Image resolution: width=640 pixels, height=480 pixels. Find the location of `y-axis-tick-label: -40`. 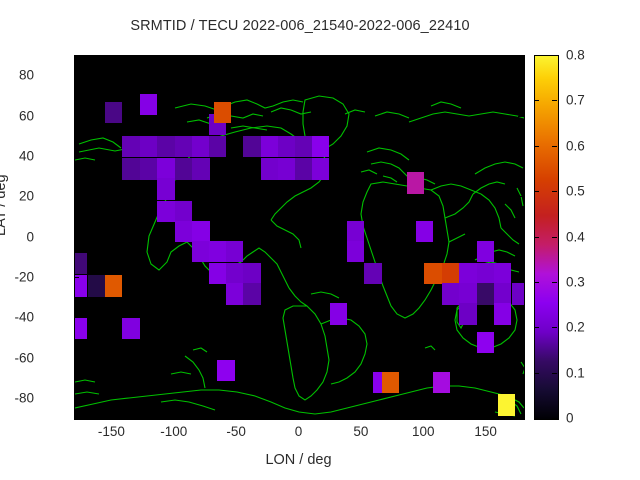

y-axis-tick-label: -40 is located at coordinates (24, 317).